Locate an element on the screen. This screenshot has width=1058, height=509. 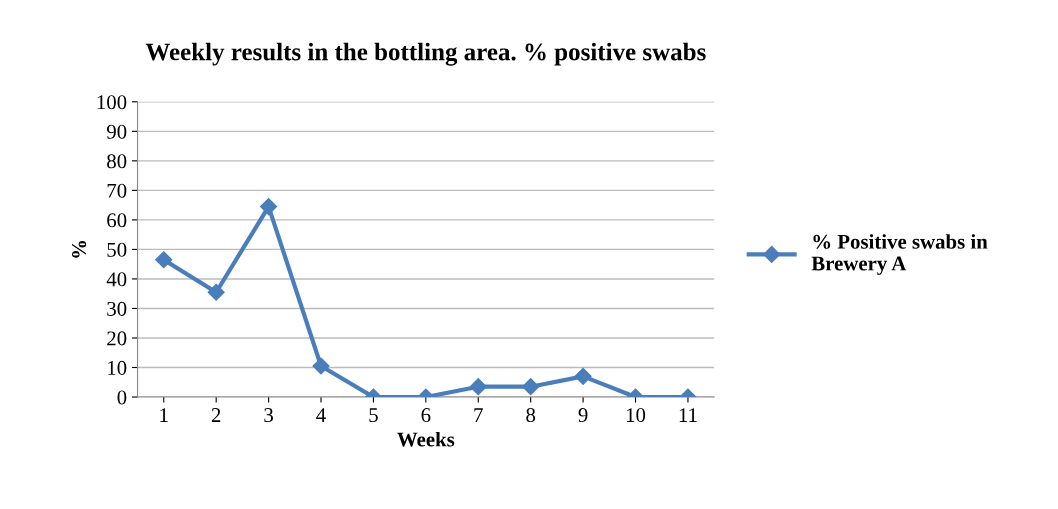
y-tick-label: 0 is located at coordinates (122, 397).